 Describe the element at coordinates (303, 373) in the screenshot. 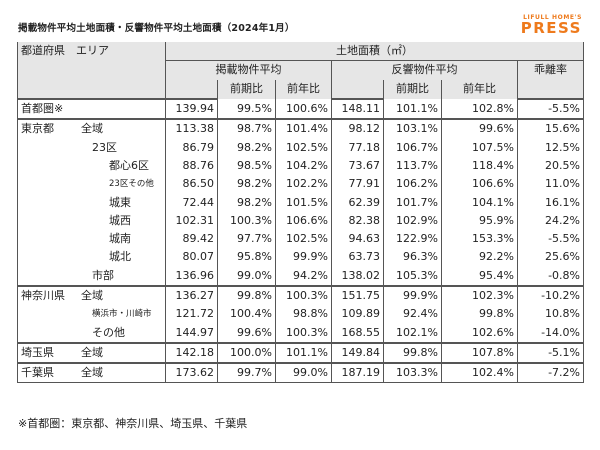

I see `cell-listed-yoy: 99.0%` at that location.